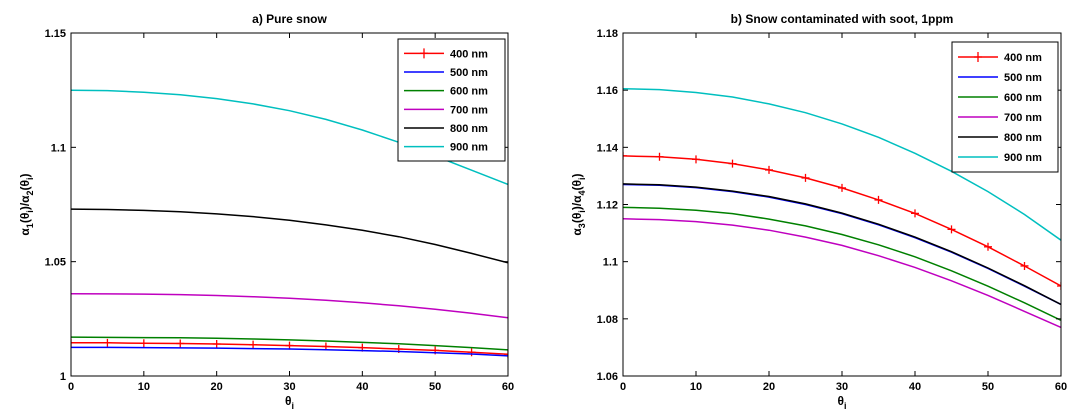  I want to click on chart-title: b) Snow contaminated with soot, 1ppm, so click(842, 19).